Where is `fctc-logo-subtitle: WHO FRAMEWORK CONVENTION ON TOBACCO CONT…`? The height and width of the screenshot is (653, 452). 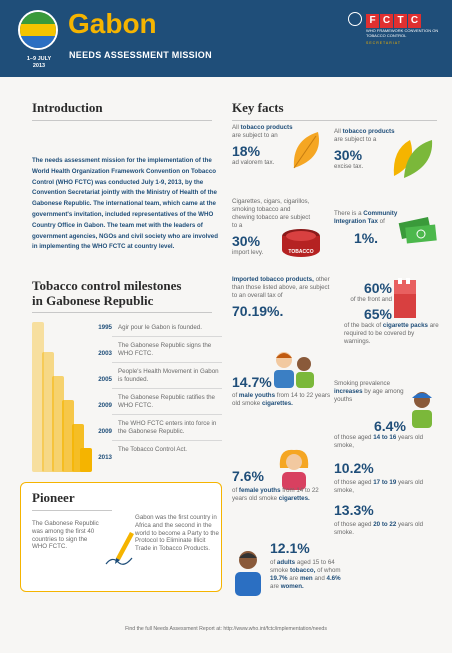
fctc-logo-subtitle: WHO FRAMEWORK CONVENTION ON TOBACCO CONT… is located at coordinates (402, 33).